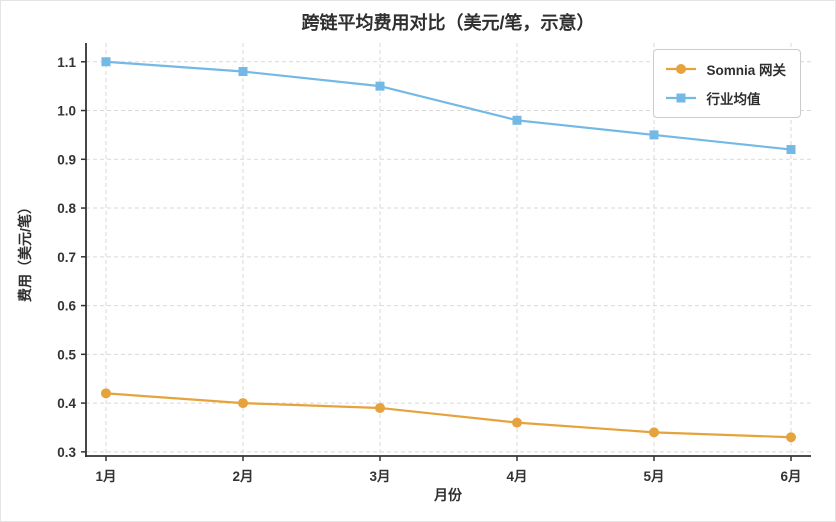 This screenshot has width=836, height=522. Describe the element at coordinates (727, 83) in the screenshot. I see `legend: Somnia 网关 行业均值` at that location.